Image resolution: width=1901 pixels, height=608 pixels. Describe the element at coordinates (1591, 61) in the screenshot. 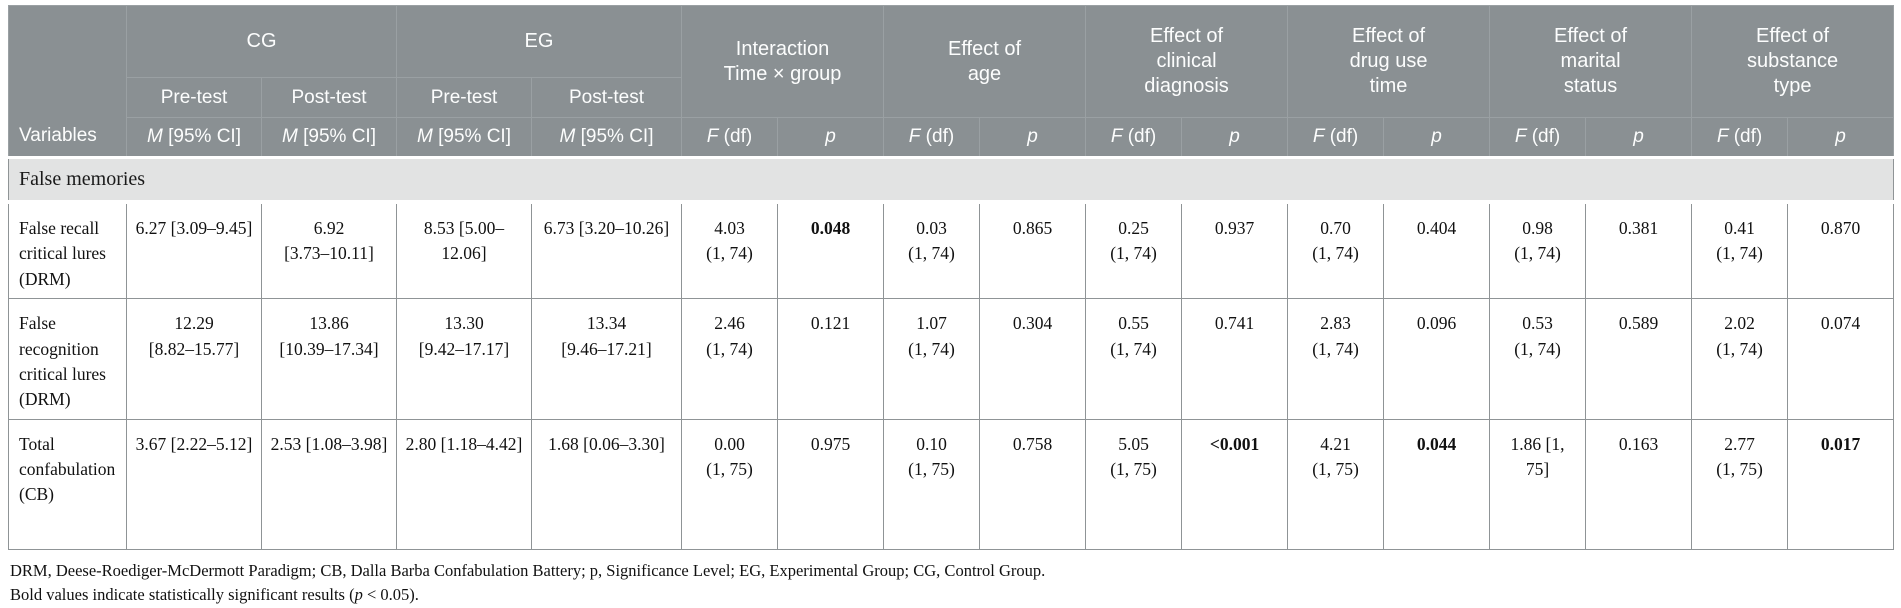

I see `column-header-effect-marital-status: Effect of marital status` at that location.